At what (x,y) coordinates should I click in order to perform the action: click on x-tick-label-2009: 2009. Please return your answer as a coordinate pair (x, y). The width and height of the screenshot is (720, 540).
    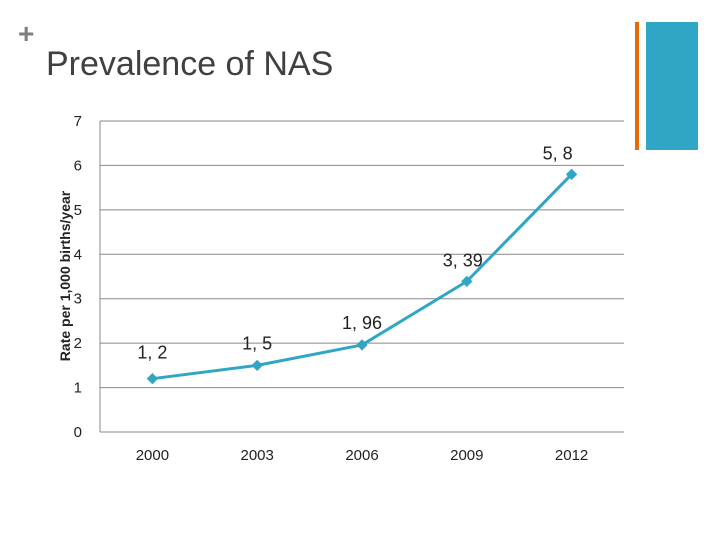
    Looking at the image, I should click on (466, 455).